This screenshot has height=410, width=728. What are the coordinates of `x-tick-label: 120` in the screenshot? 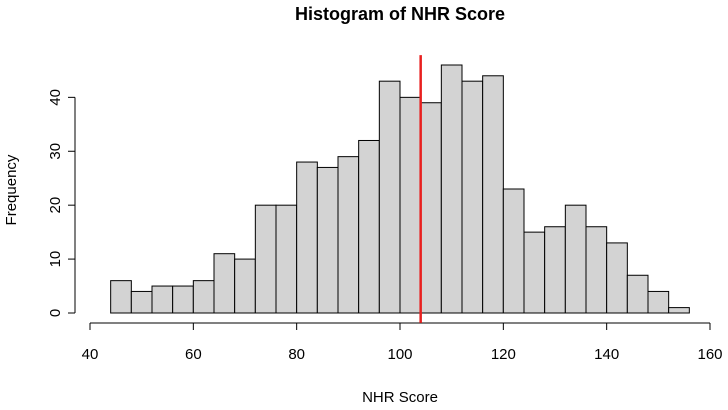 It's located at (503, 354).